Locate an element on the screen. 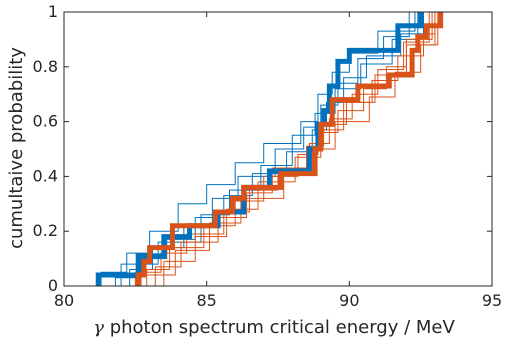 This screenshot has width=518, height=347. x-axis-label: γ photon spectrum critical energy / MeV is located at coordinates (274, 327).